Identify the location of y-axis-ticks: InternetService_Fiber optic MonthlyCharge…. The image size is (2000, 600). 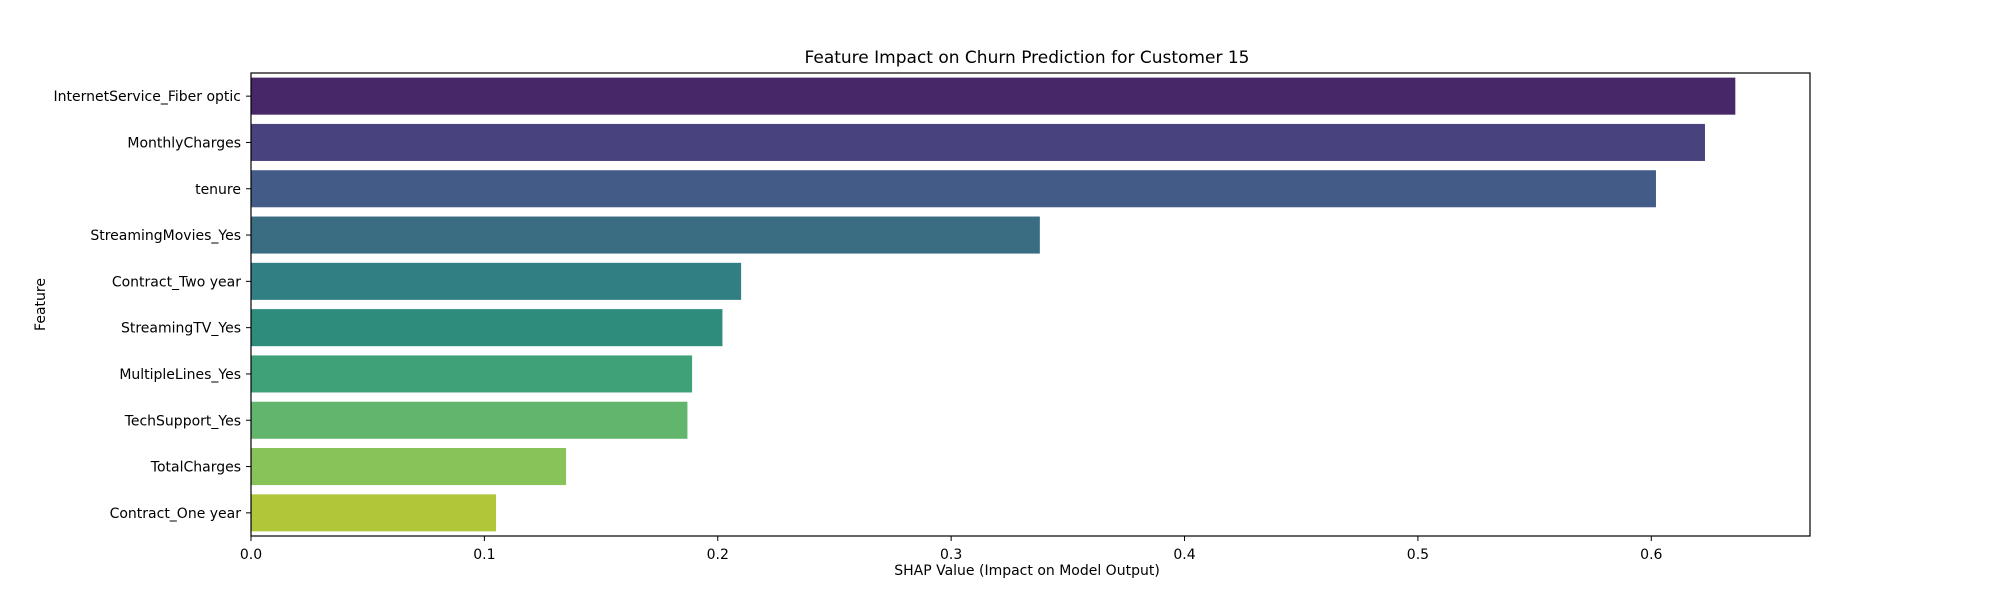
(152, 305).